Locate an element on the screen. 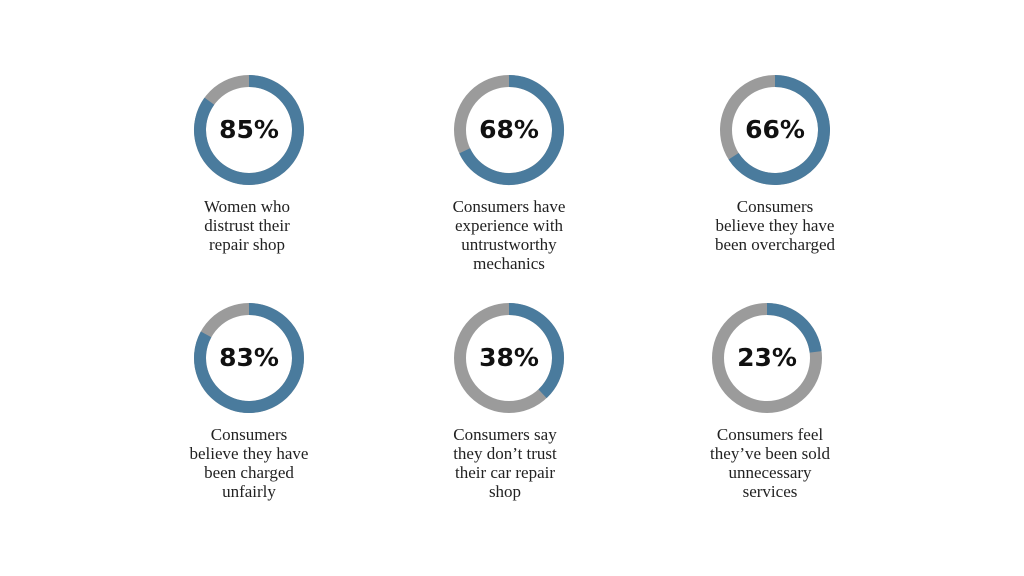  value-label: 66% is located at coordinates (775, 129).